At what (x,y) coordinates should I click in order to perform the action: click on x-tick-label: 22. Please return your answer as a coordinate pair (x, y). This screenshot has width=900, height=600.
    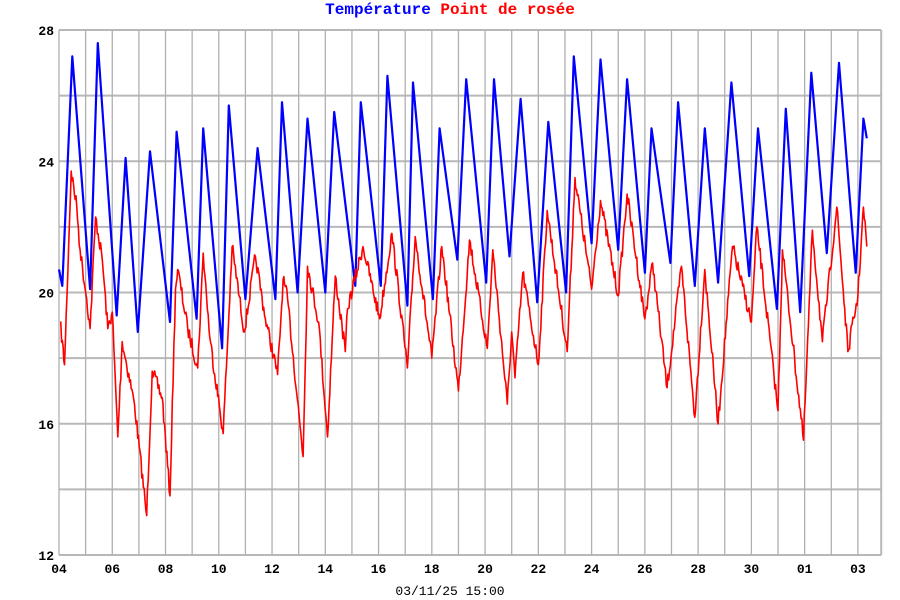
    Looking at the image, I should click on (539, 569).